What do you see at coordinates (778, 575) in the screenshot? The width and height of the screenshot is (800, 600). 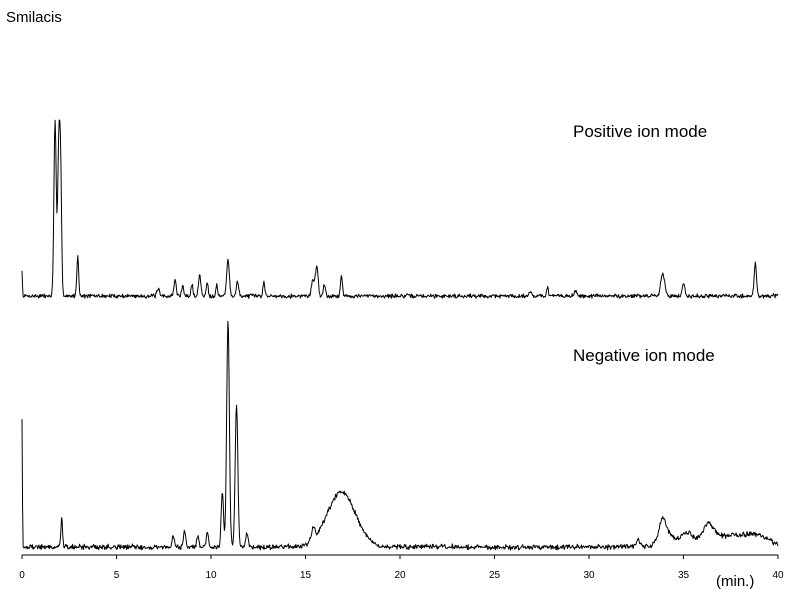 I see `x-tick-label: 40` at bounding box center [778, 575].